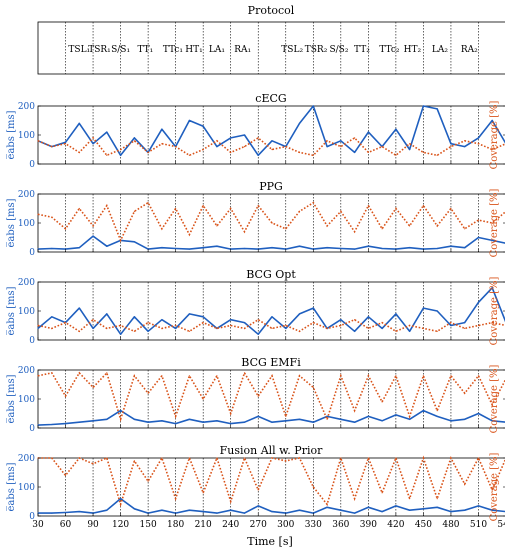  What do you see at coordinates (313, 525) in the screenshot?
I see `x-tick-label: 330` at bounding box center [313, 525].